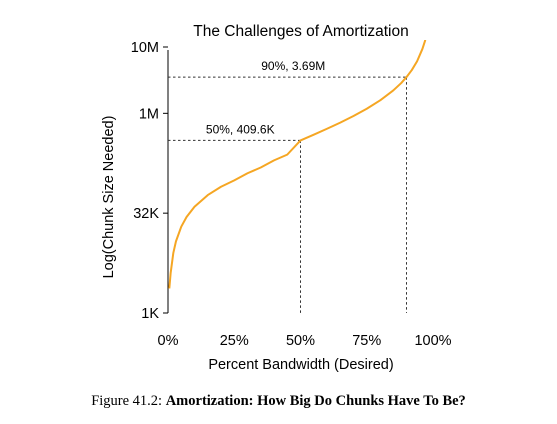  What do you see at coordinates (150, 314) in the screenshot?
I see `y-tick-label: 1K` at bounding box center [150, 314].